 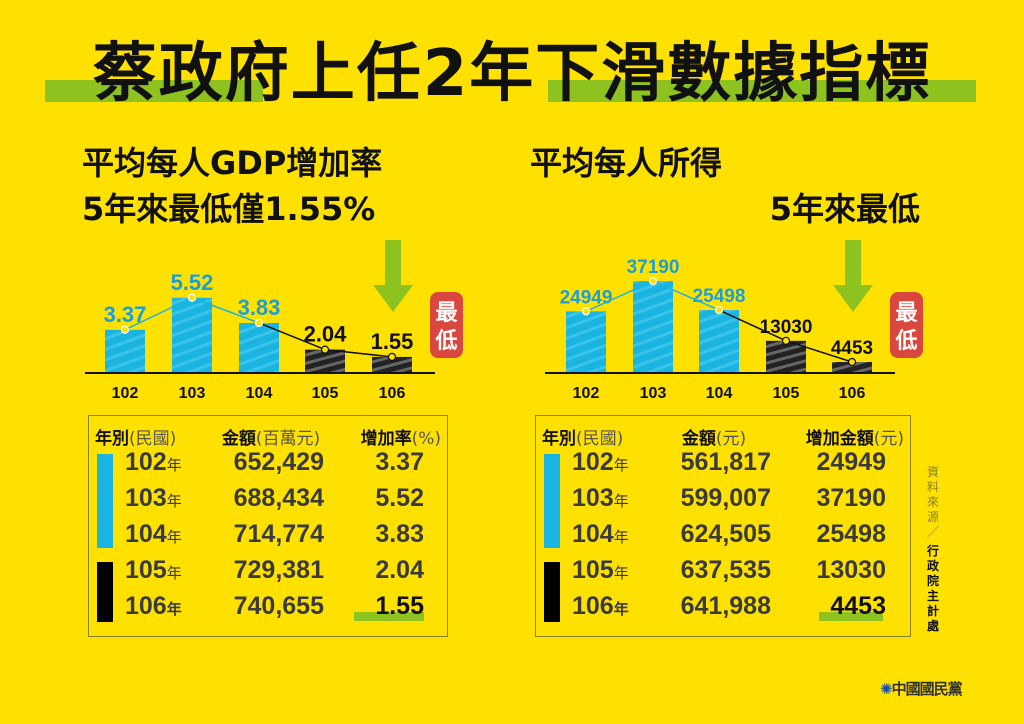 What do you see at coordinates (232, 186) in the screenshot?
I see `left-subtitle: 平均每人GDP增加率 5年來最低僅1.55%` at bounding box center [232, 186].